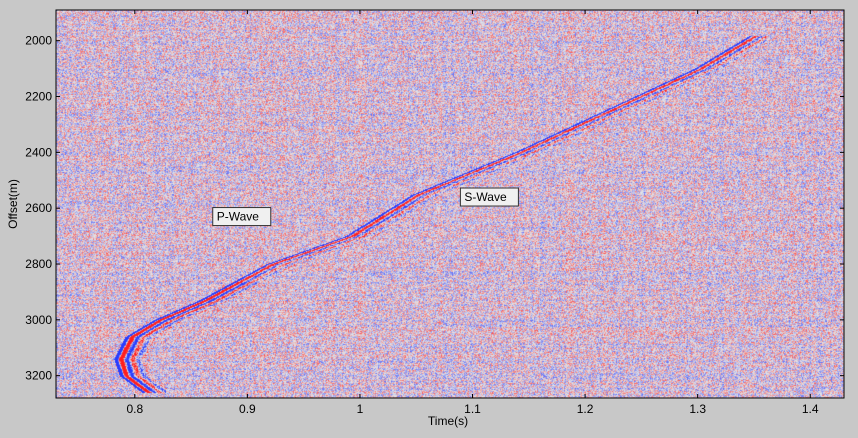 This screenshot has width=858, height=438. I want to click on y-tick-label: 3200, so click(38, 376).